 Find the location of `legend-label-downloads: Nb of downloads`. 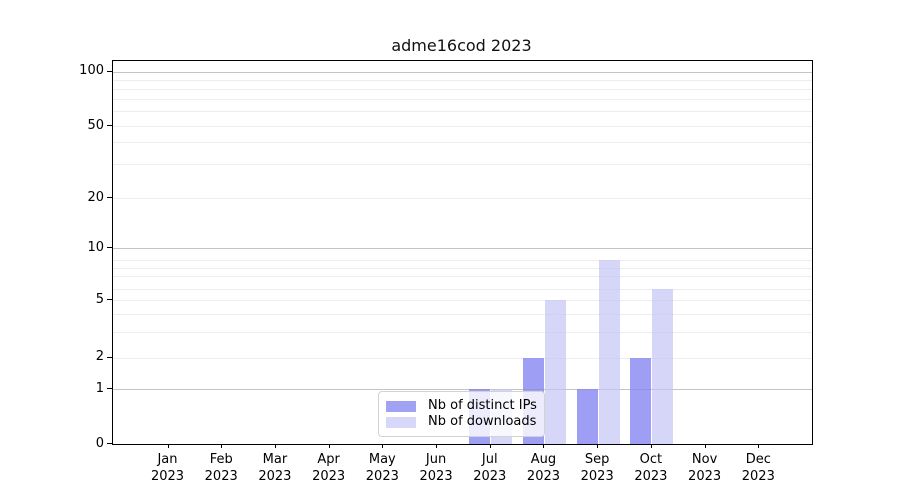

legend-label-downloads: Nb of downloads is located at coordinates (482, 421).